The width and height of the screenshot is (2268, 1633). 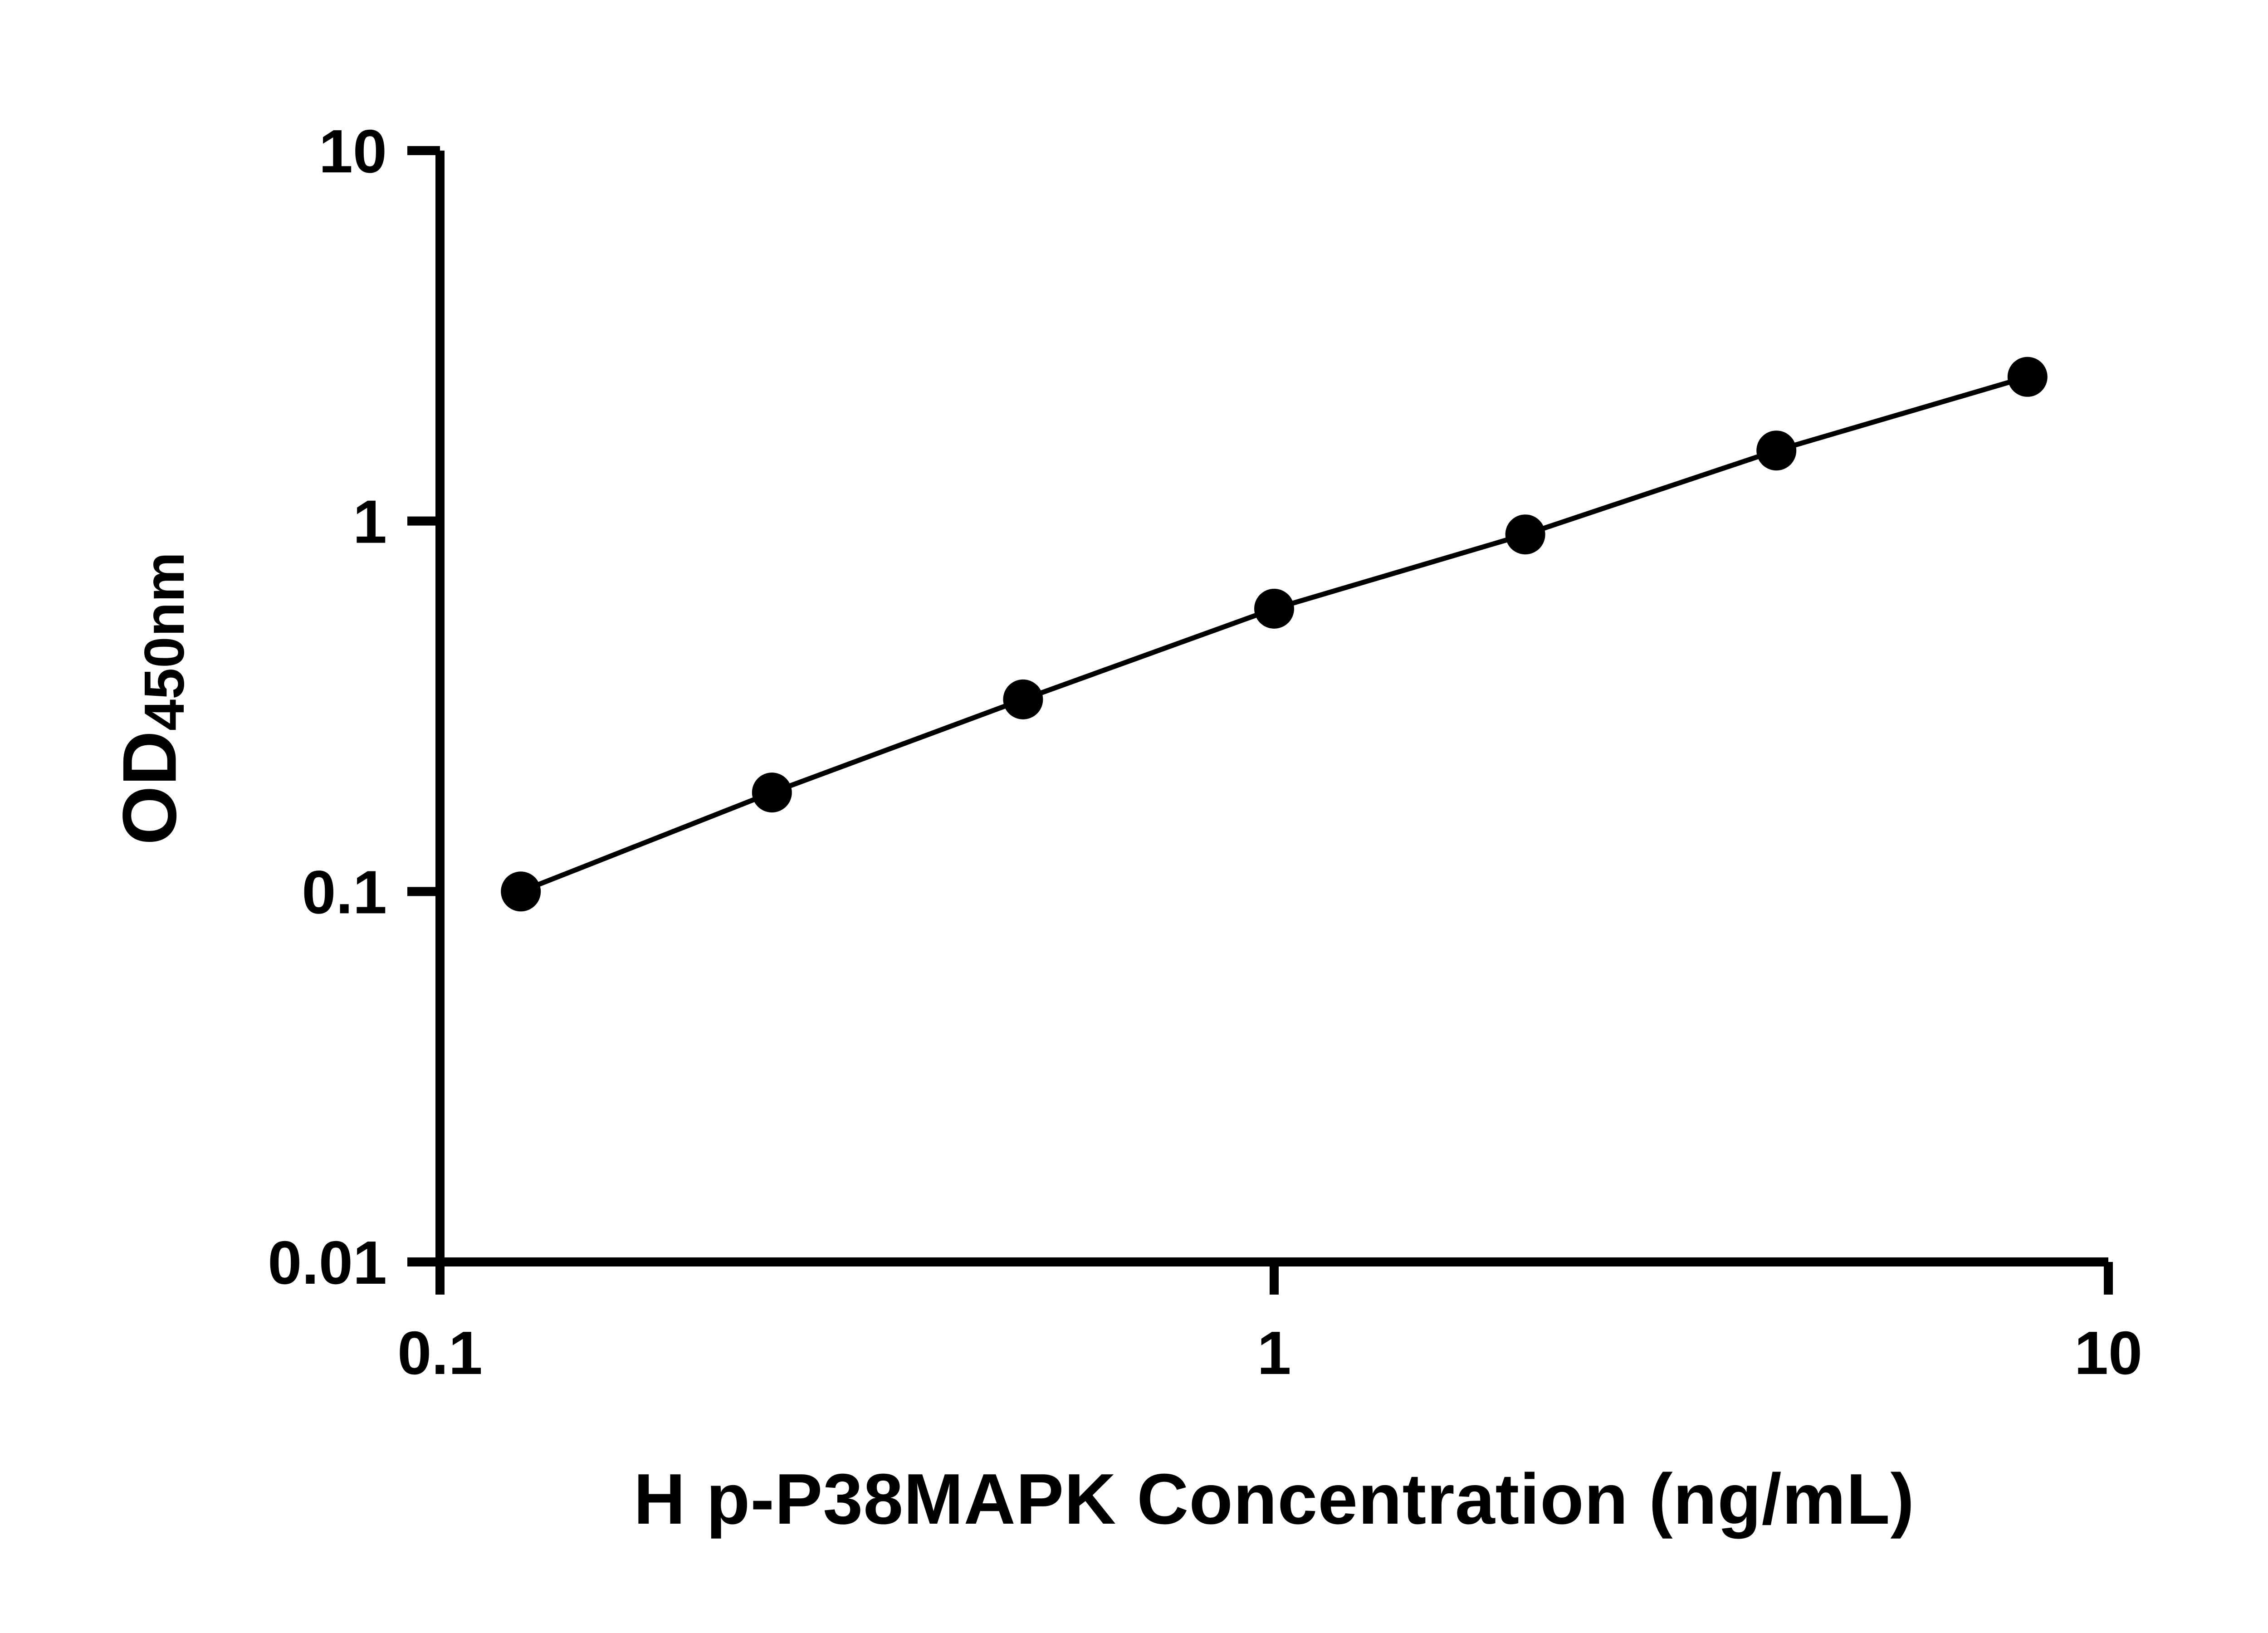 I want to click on y-tick-label: 0.1, so click(x=345, y=892).